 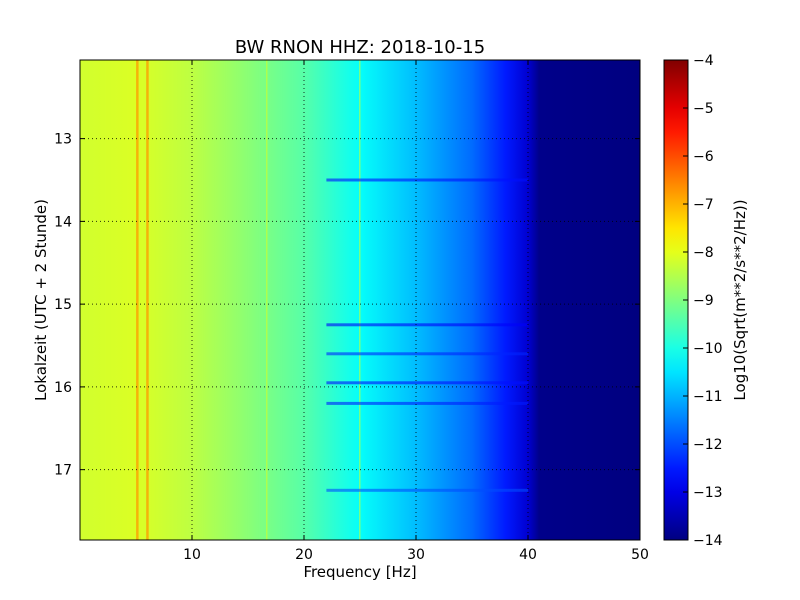 I want to click on colorbar-tick-label: −6, so click(x=703, y=157).